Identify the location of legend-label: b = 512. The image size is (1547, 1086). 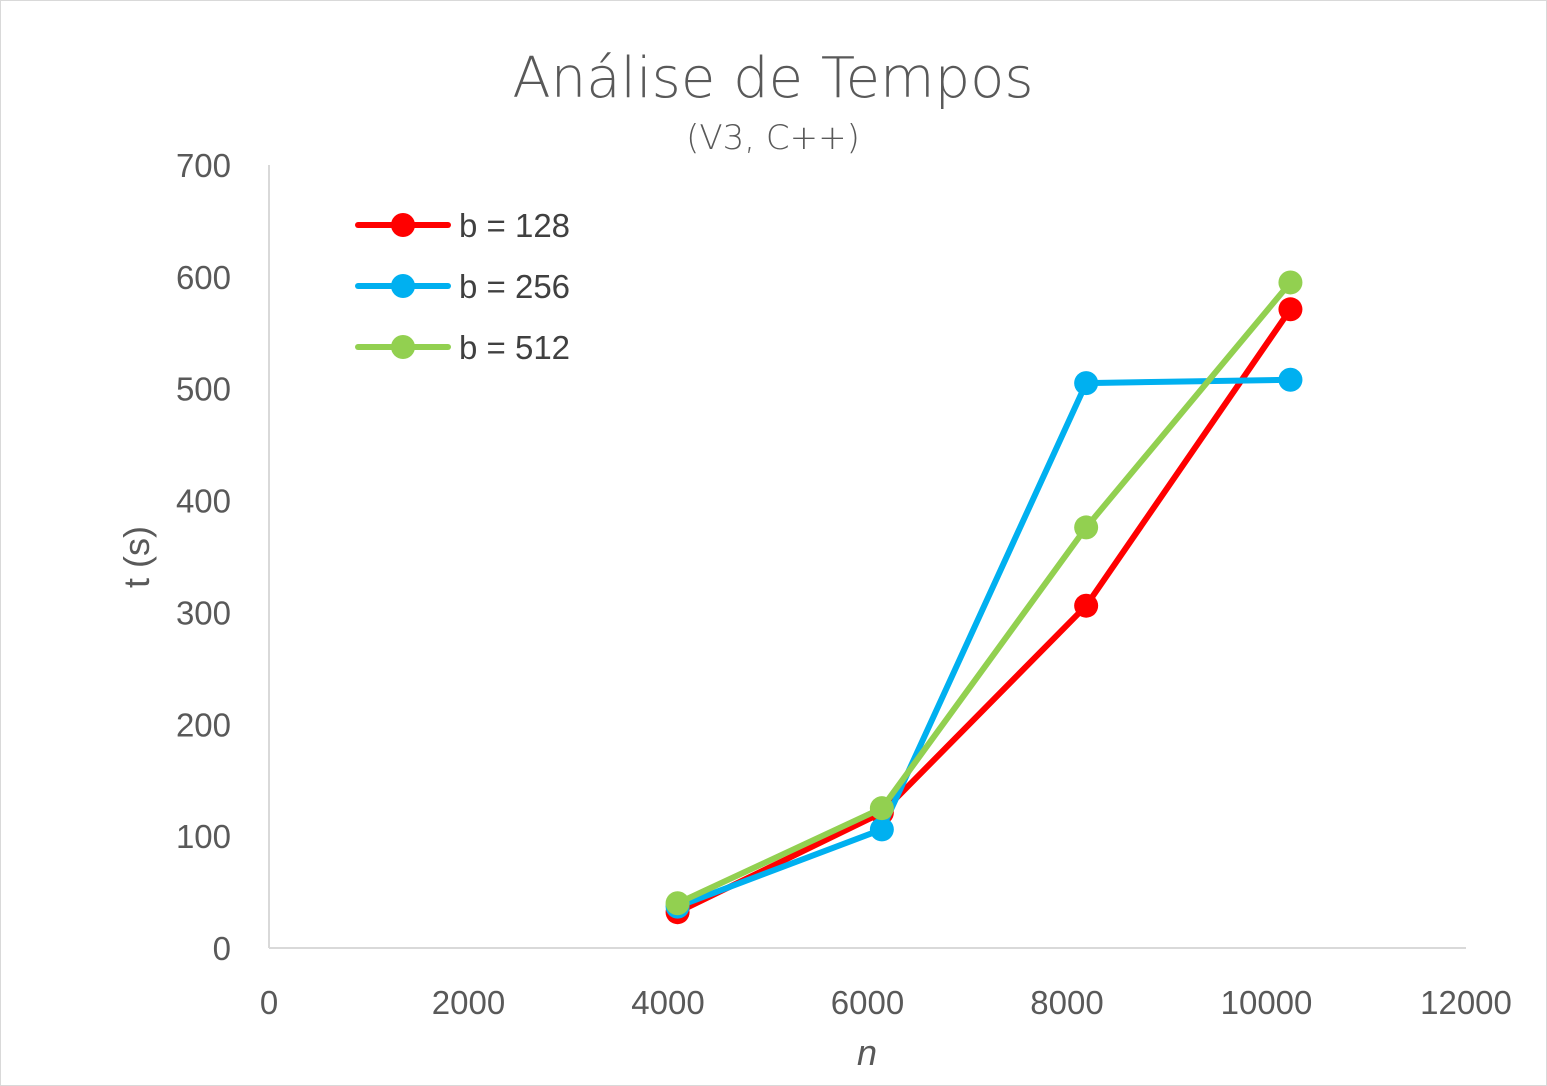
(514, 347).